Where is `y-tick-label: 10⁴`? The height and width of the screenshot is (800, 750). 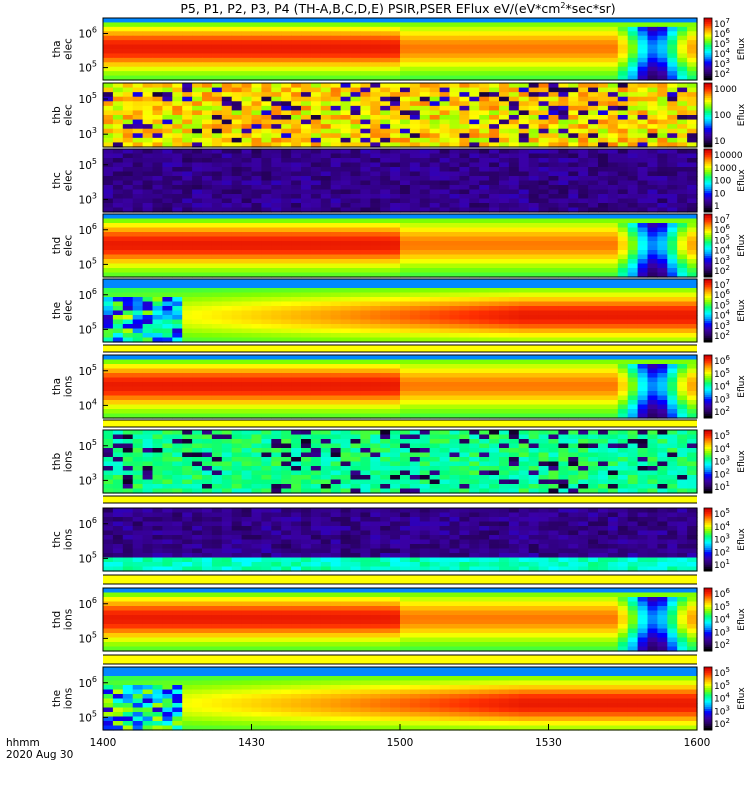
y-tick-label: 10⁴ is located at coordinates (88, 404).